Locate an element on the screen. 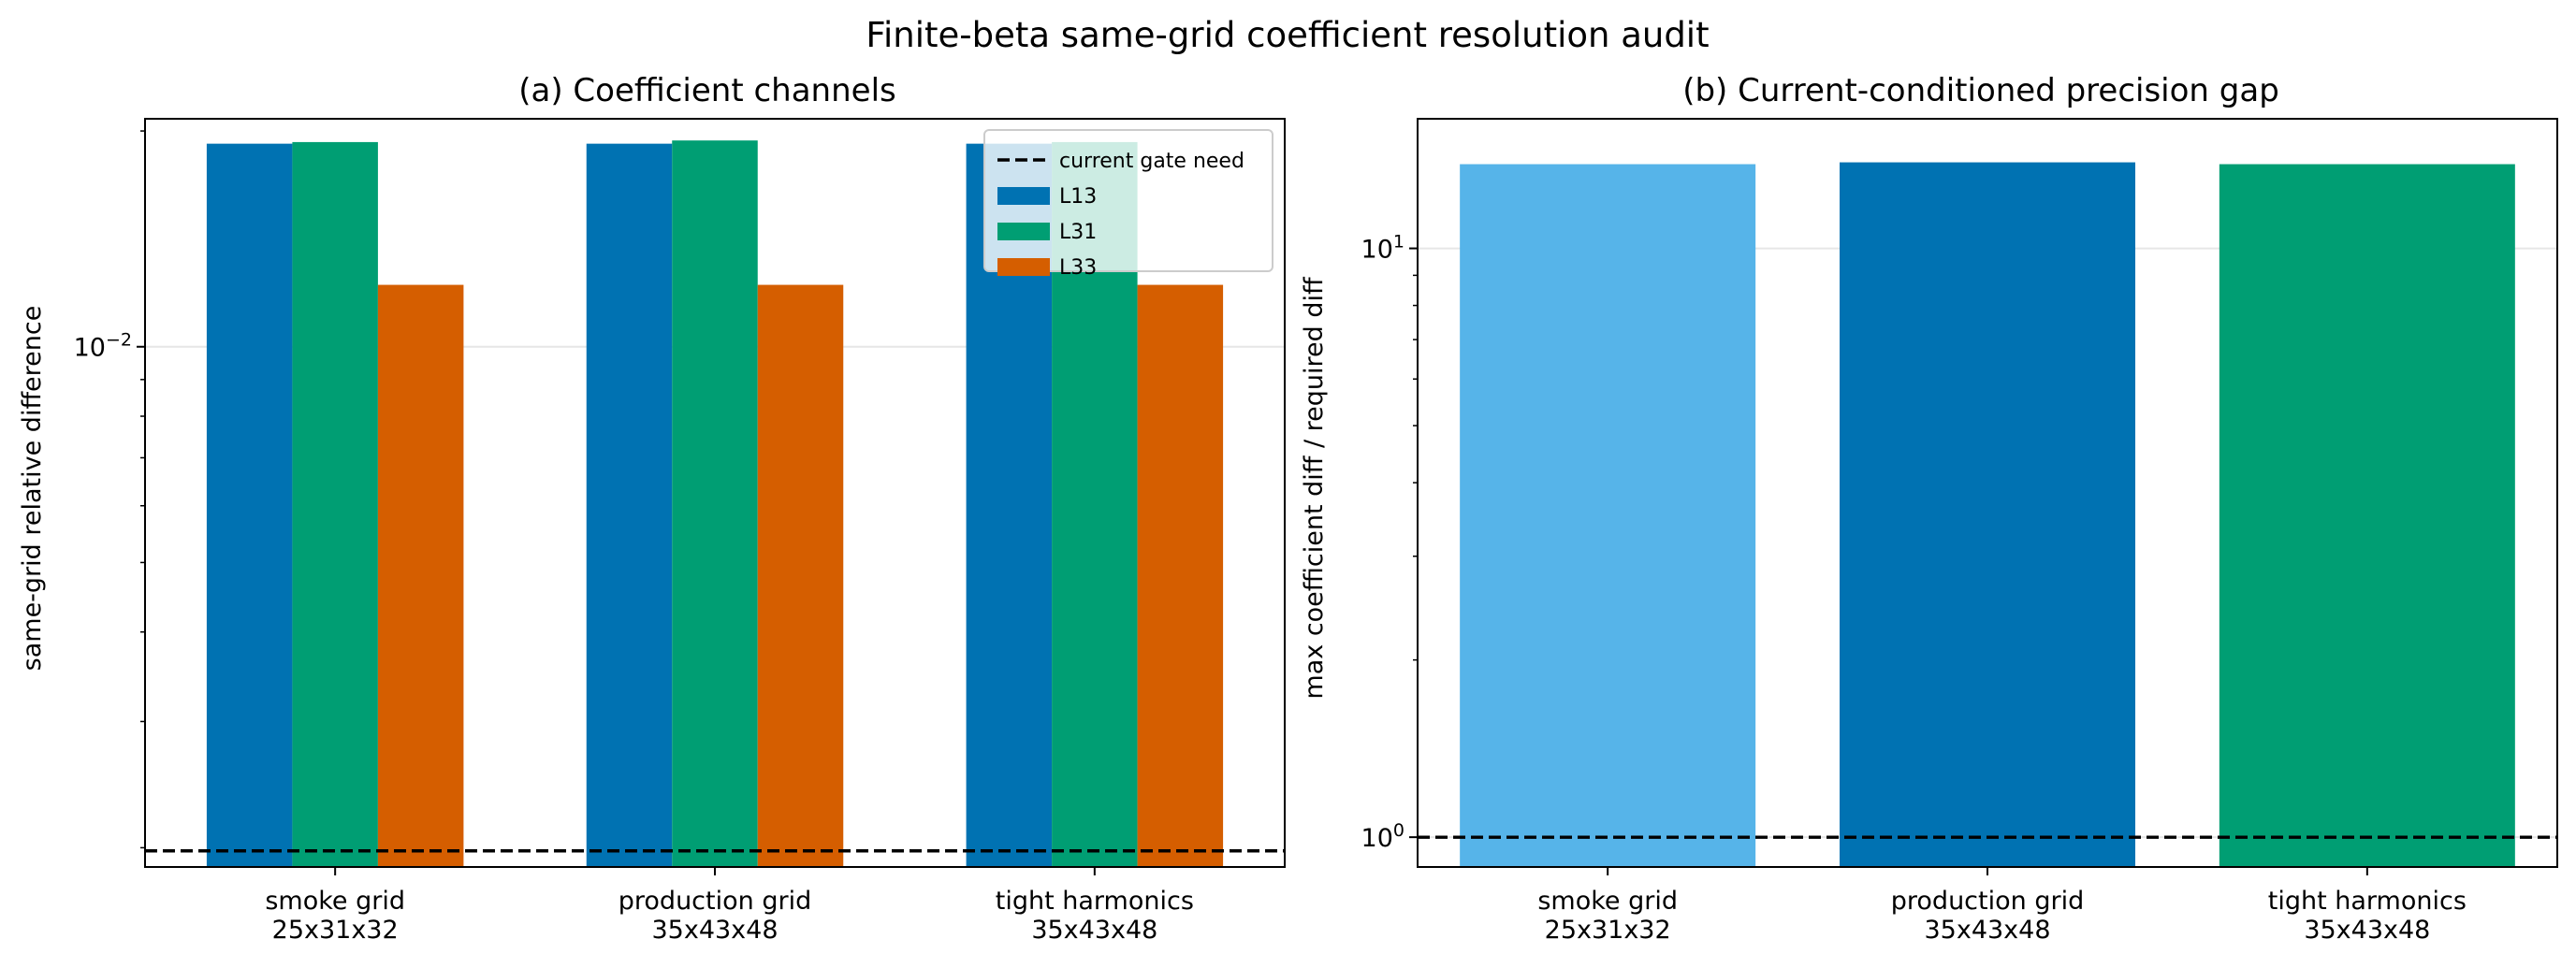  legend-swatch-l13 is located at coordinates (1023, 196).